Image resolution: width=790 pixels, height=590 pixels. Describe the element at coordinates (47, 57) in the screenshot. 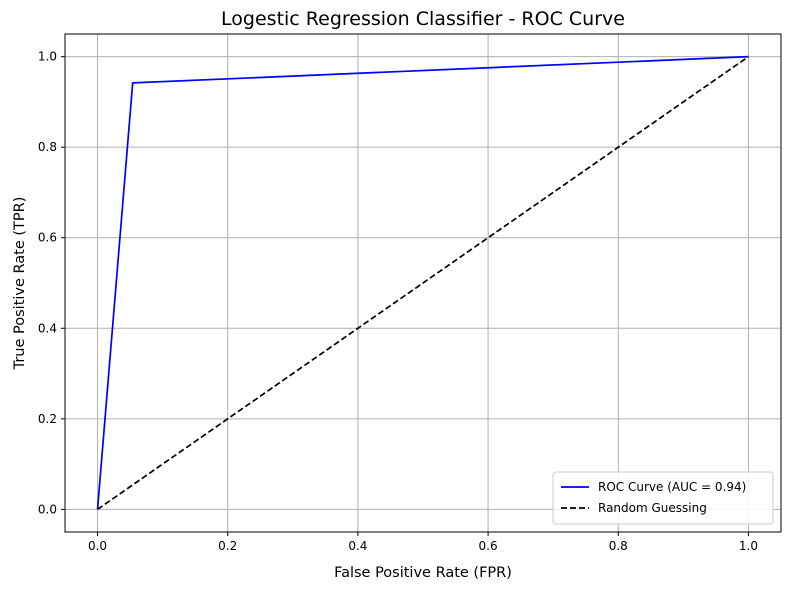

I see `y-tick-label-5: 1.0` at that location.